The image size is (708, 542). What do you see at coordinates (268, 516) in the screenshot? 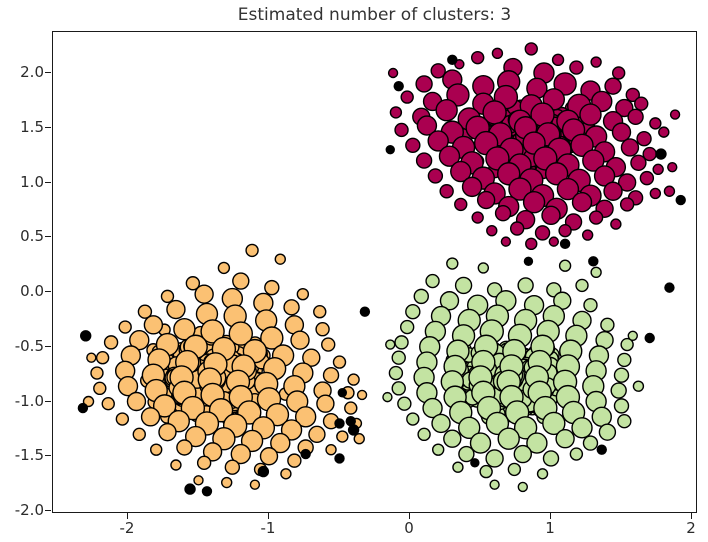
I see `x-tick-mark` at bounding box center [268, 516].